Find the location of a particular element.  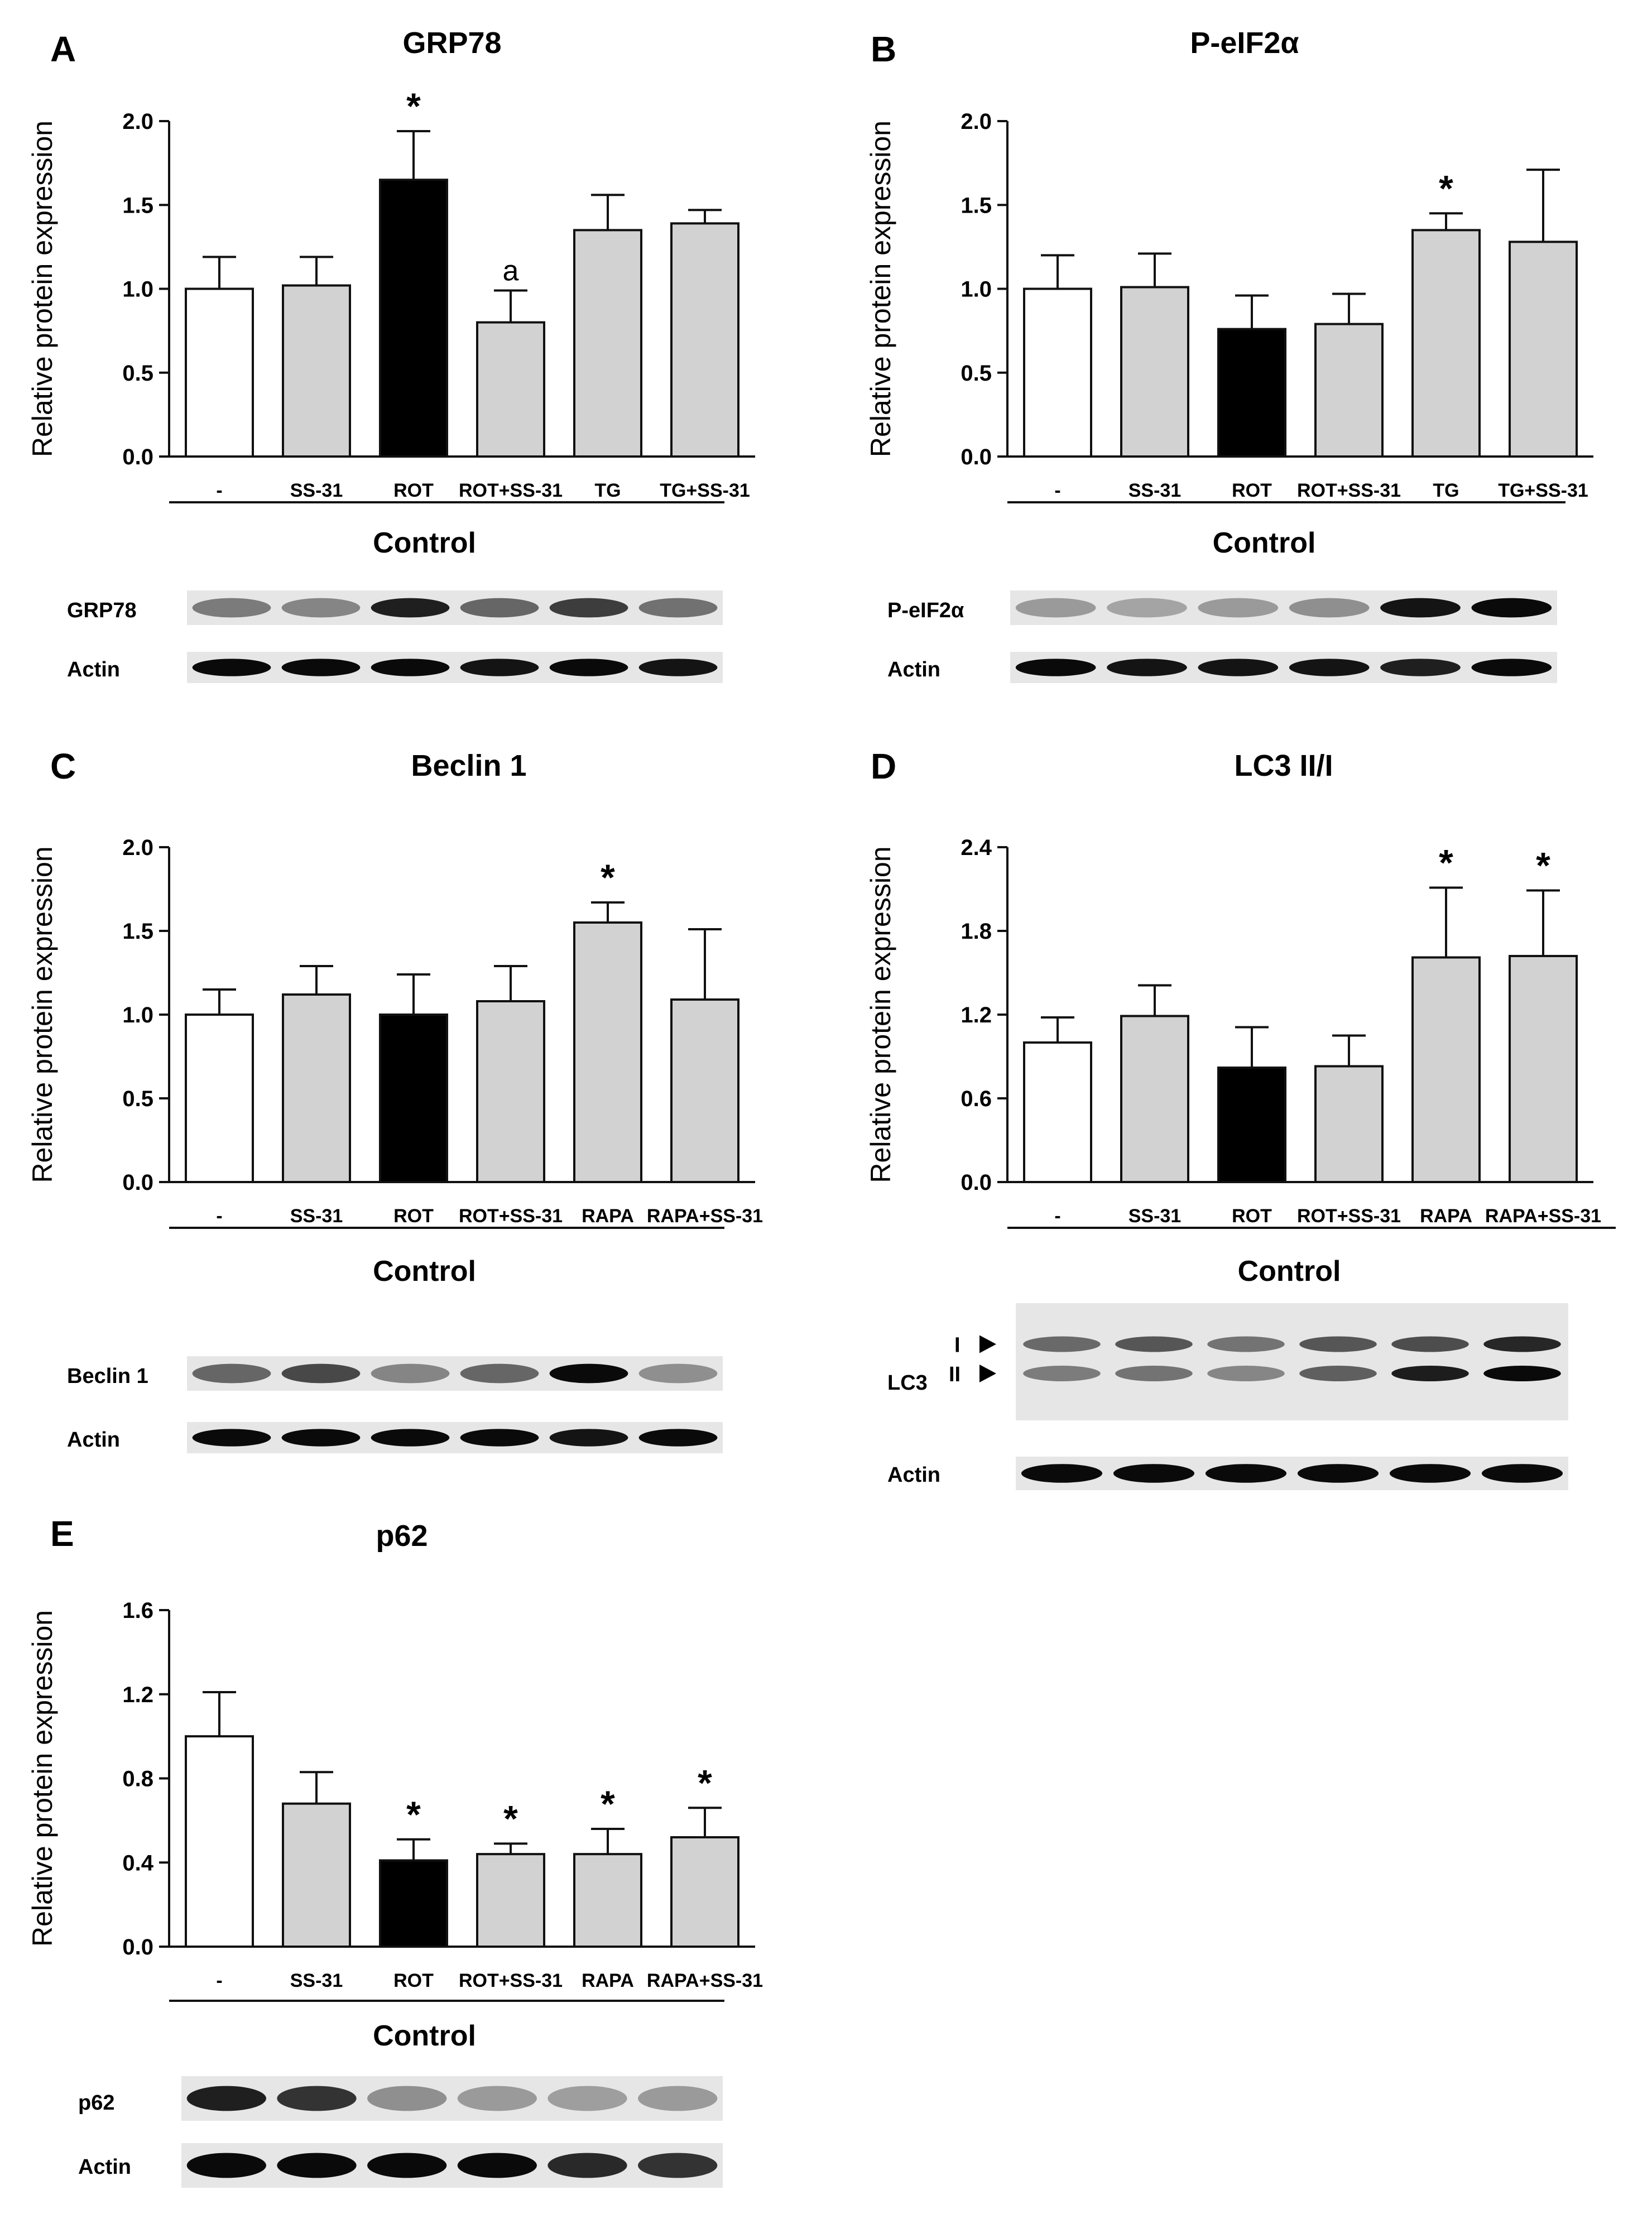

y-tick-label: 0.5 is located at coordinates (137, 1099).